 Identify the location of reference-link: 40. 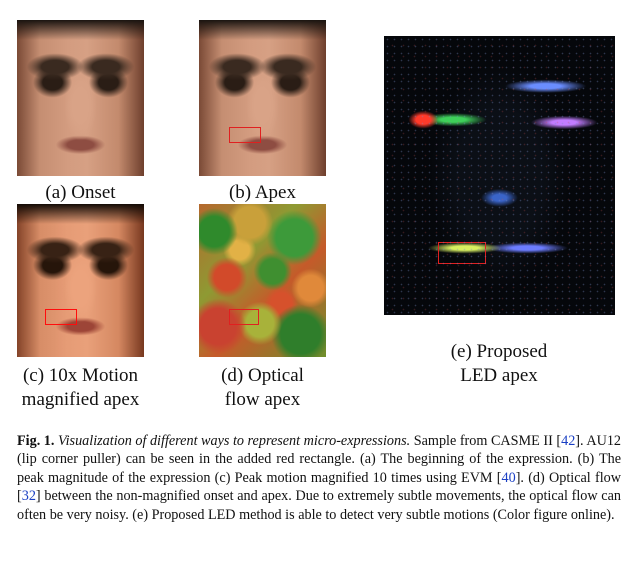
(508, 477).